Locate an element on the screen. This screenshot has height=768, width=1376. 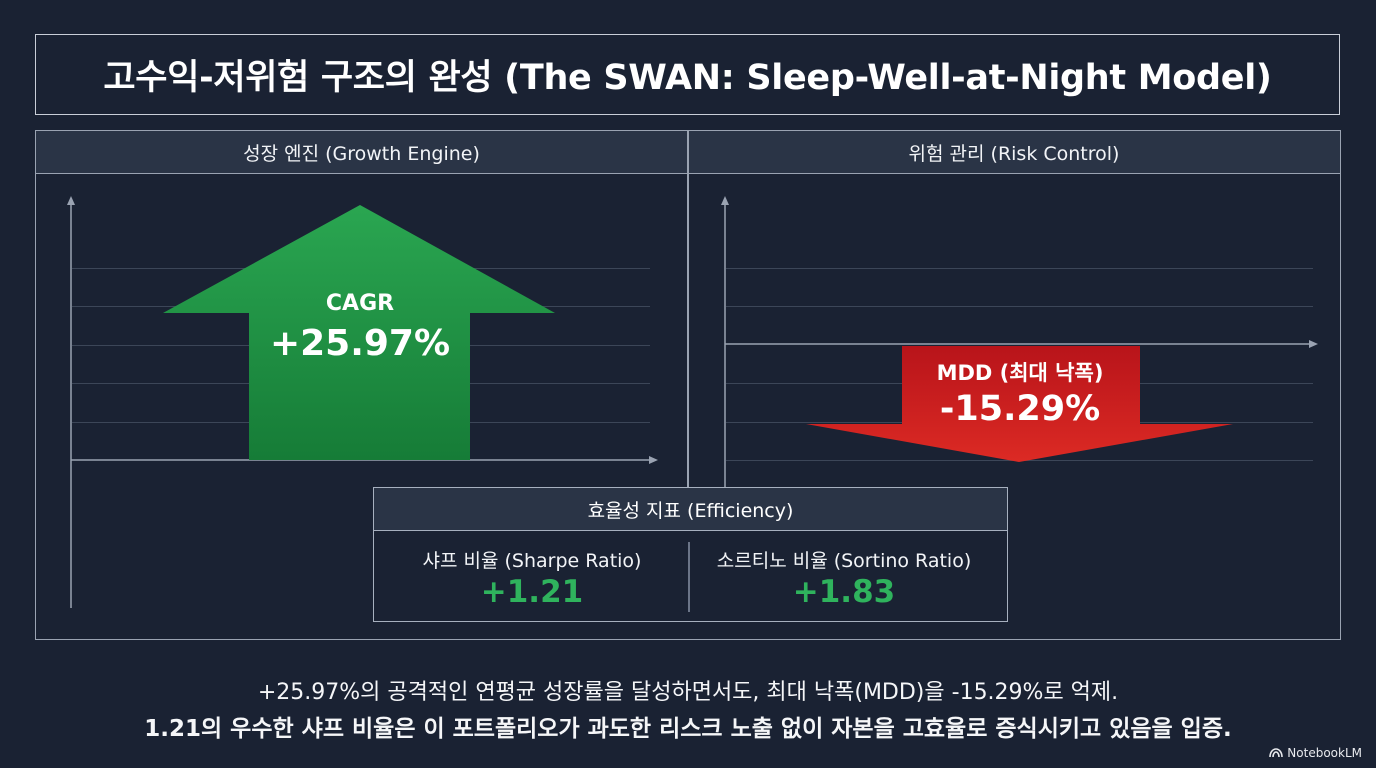
brand-watermark: NotebookLM is located at coordinates (1315, 753).